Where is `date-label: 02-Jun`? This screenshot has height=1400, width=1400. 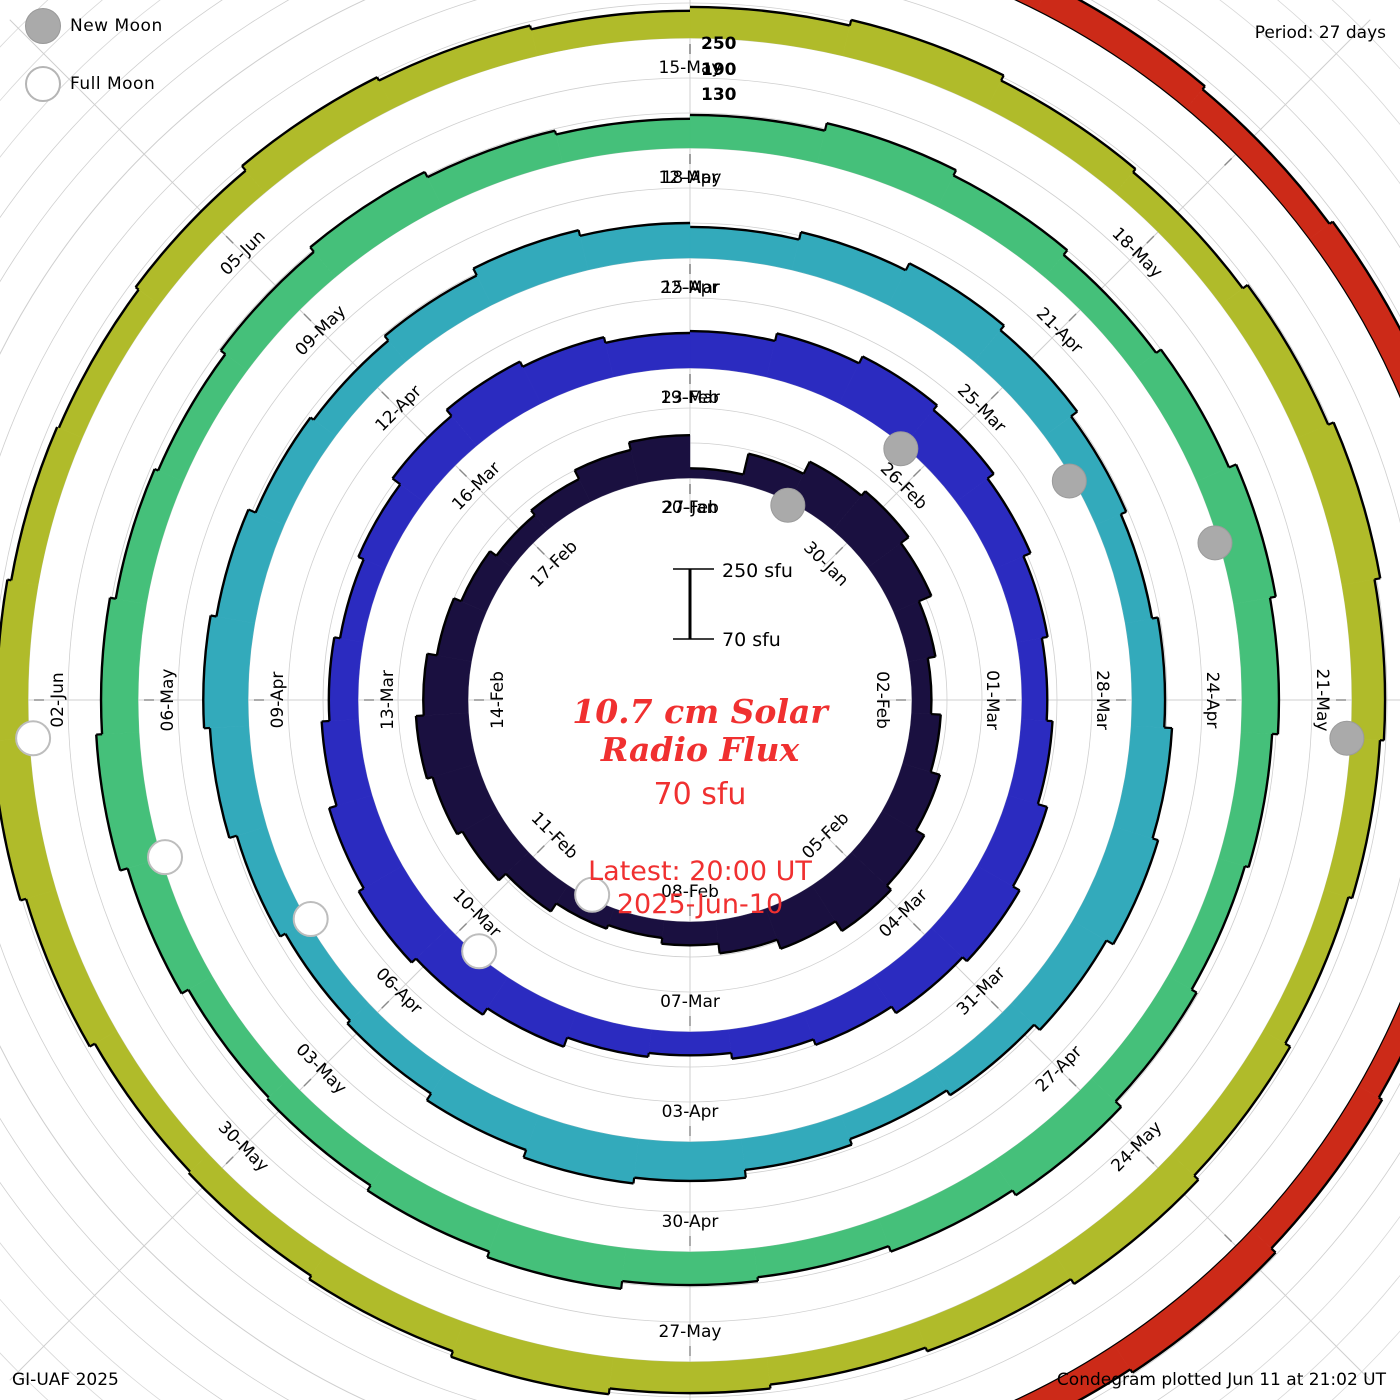
date-label: 02-Jun is located at coordinates (58, 699).